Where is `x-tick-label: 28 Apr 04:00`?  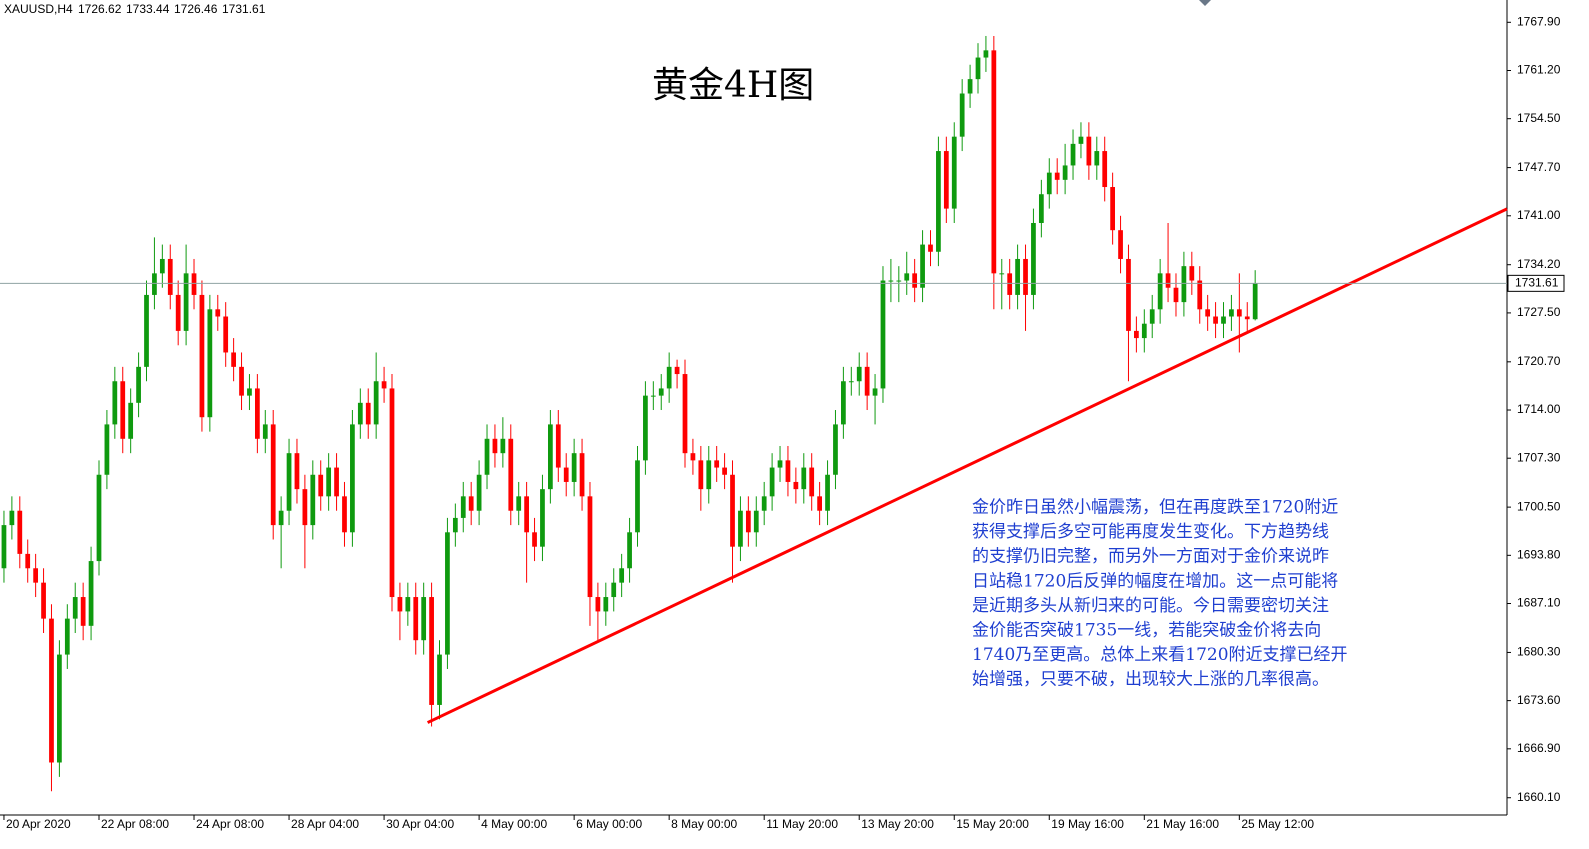 x-tick-label: 28 Apr 04:00 is located at coordinates (325, 824).